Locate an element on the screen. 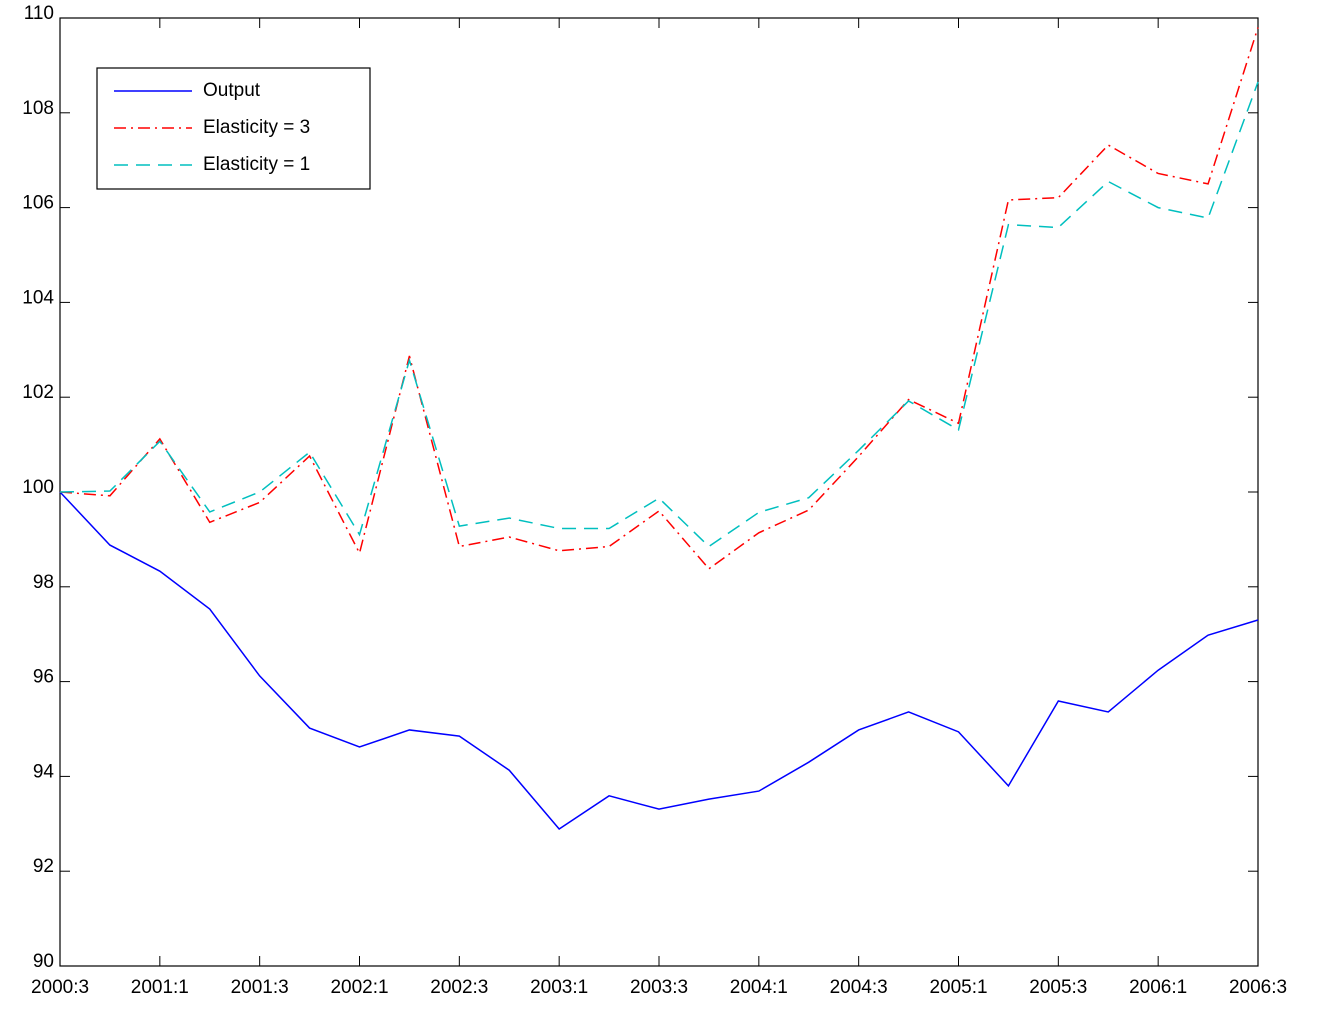  legend-label: Output is located at coordinates (232, 90).